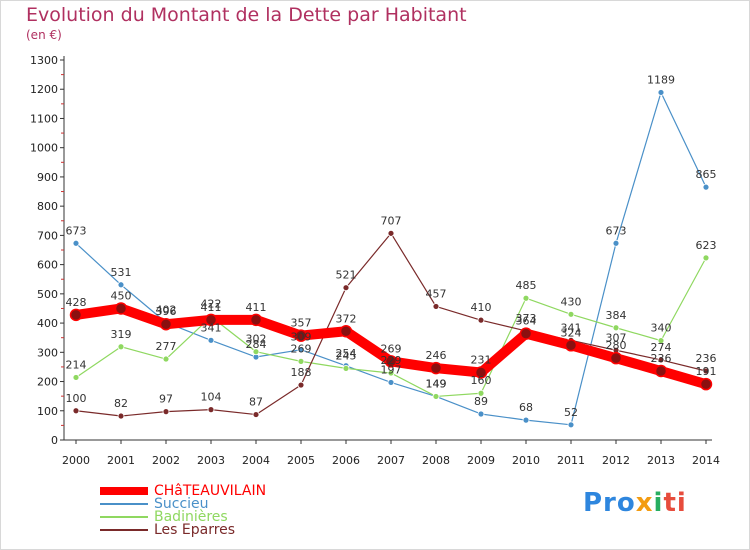 The height and width of the screenshot is (550, 750). I want to click on y-tick-label: 700, so click(47, 235).